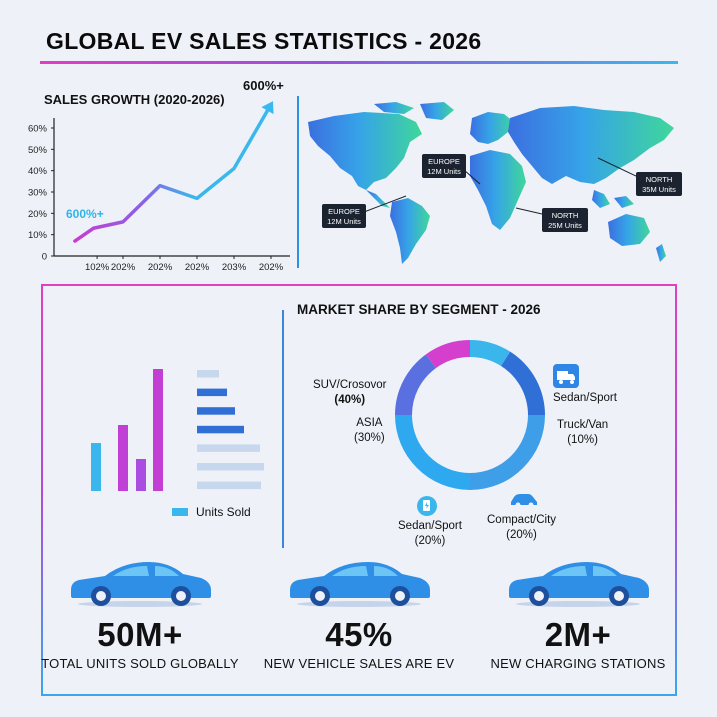  What do you see at coordinates (437, 111) in the screenshot?
I see `continent-greenland` at bounding box center [437, 111].